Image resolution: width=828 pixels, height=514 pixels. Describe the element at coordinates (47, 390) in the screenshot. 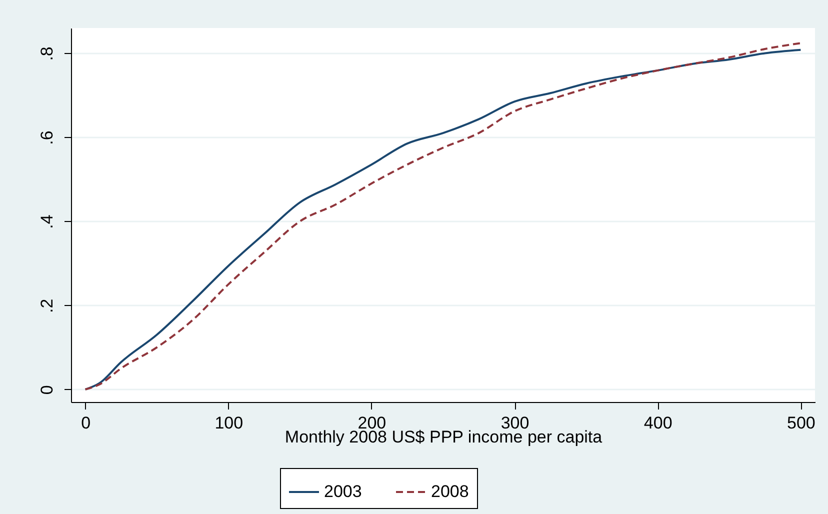

I see `y-tick-label: 0` at that location.